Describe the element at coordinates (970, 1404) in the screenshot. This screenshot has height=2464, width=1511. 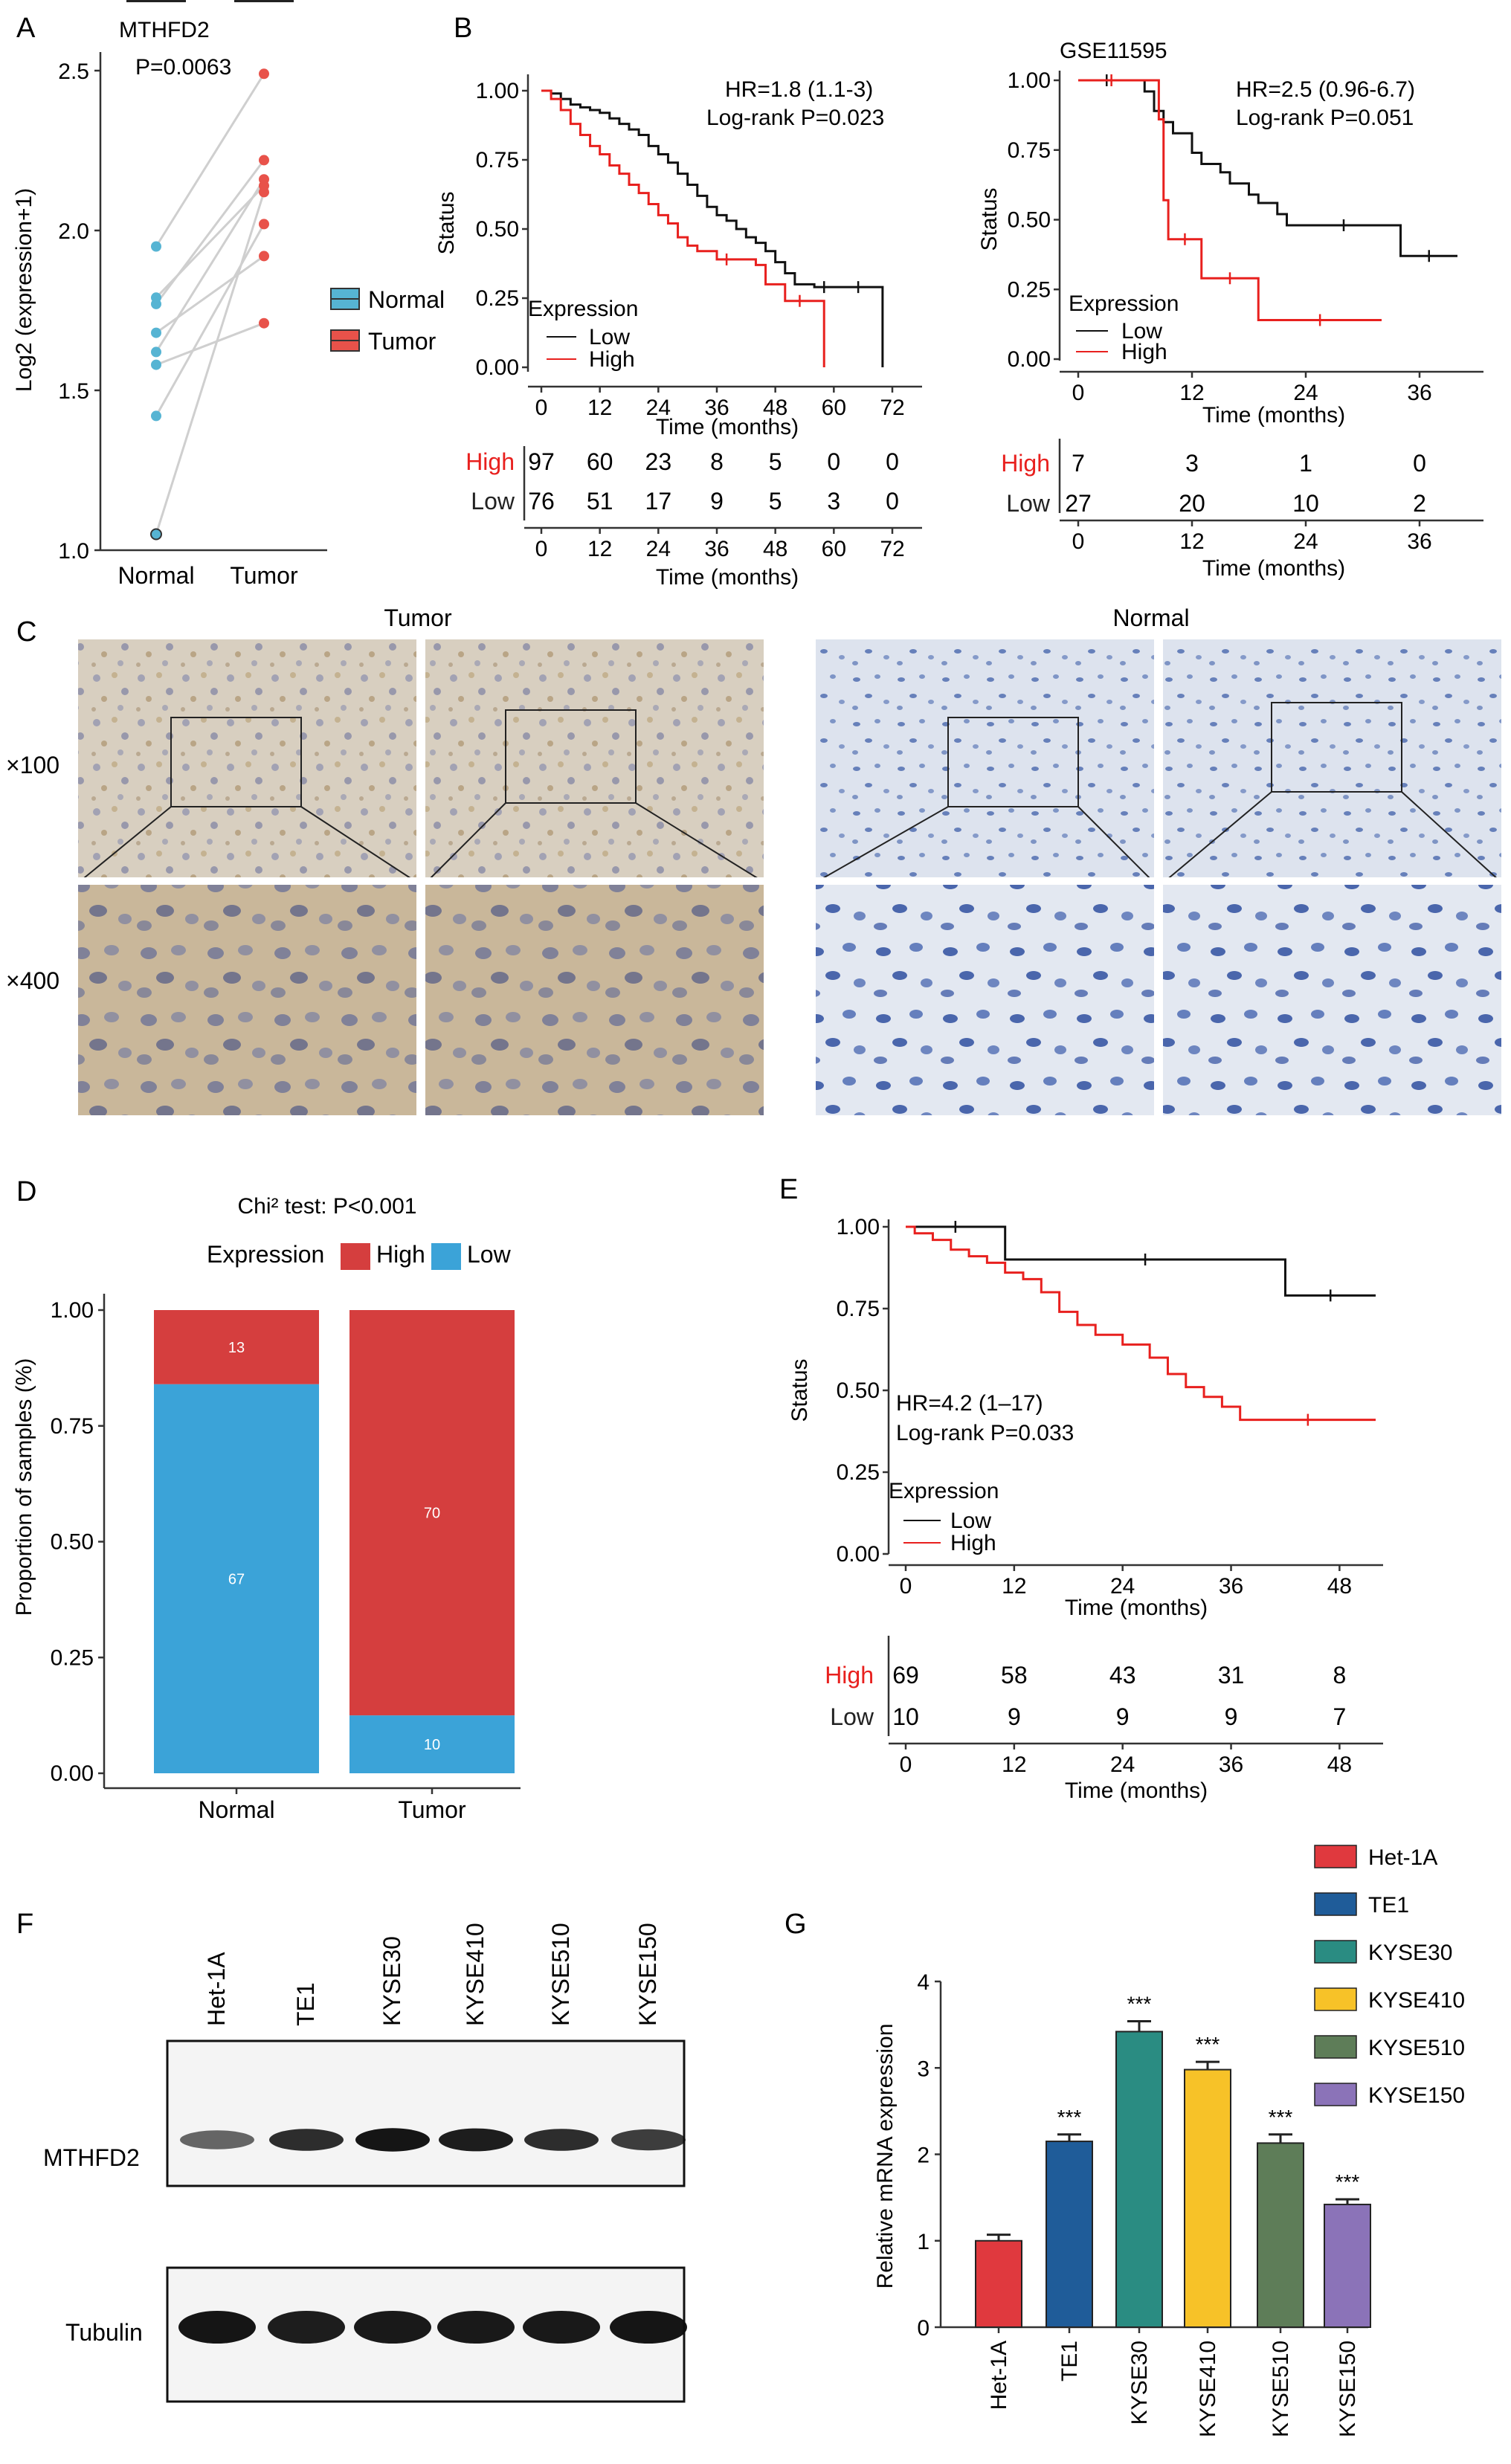
I see `chart-e-hr: HR=4.2 (1–17)` at that location.